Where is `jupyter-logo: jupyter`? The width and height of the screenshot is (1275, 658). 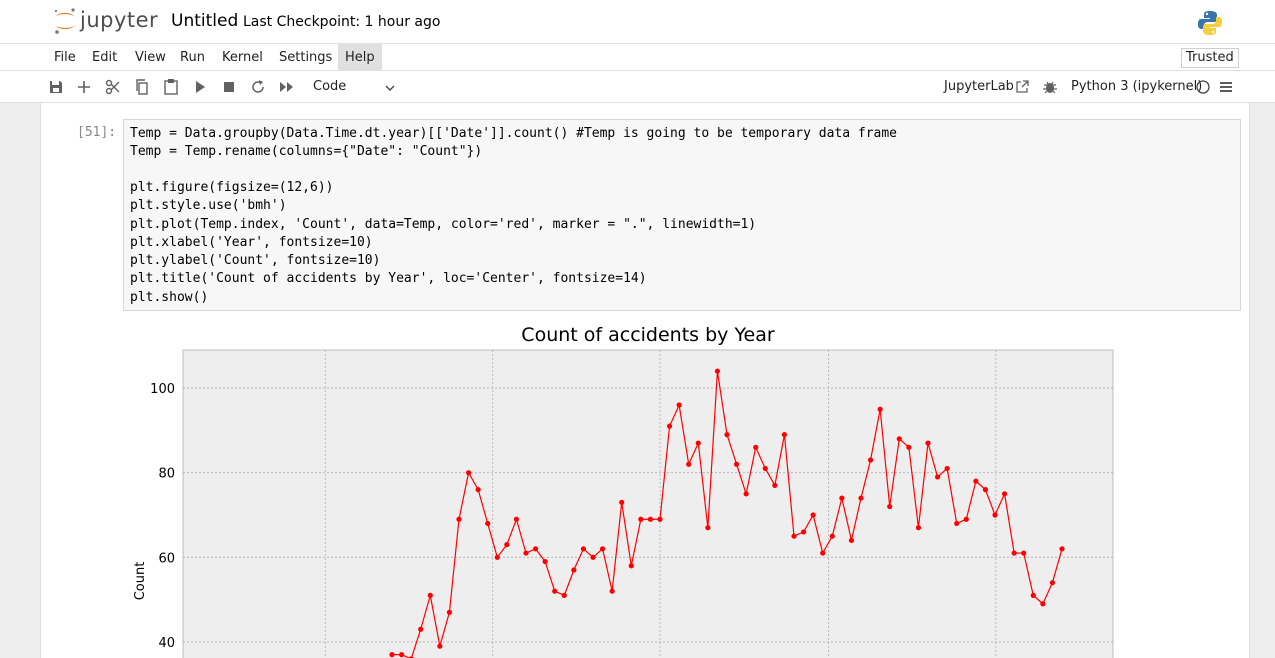
jupyter-logo: jupyter is located at coordinates (107, 22).